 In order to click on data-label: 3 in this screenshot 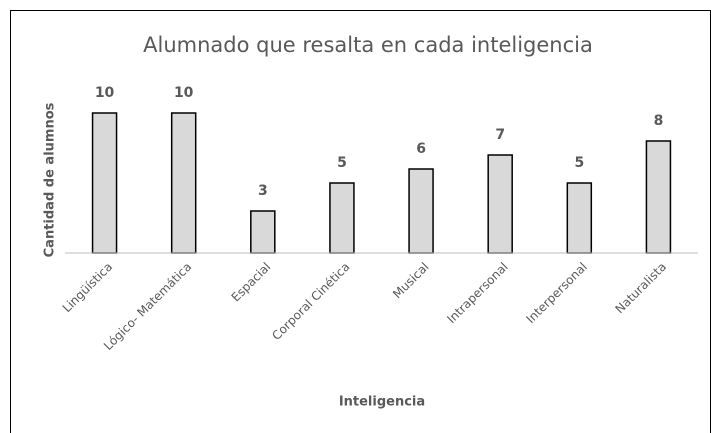, I will do `click(263, 191)`.